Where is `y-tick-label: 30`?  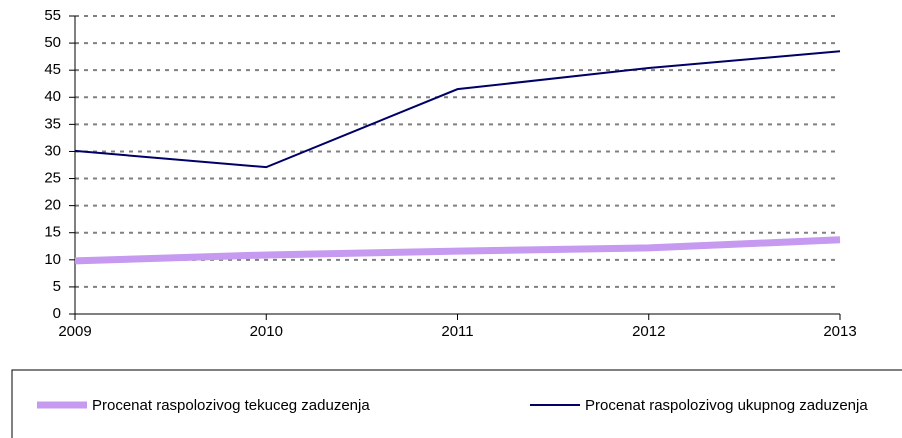 y-tick-label: 30 is located at coordinates (52, 150).